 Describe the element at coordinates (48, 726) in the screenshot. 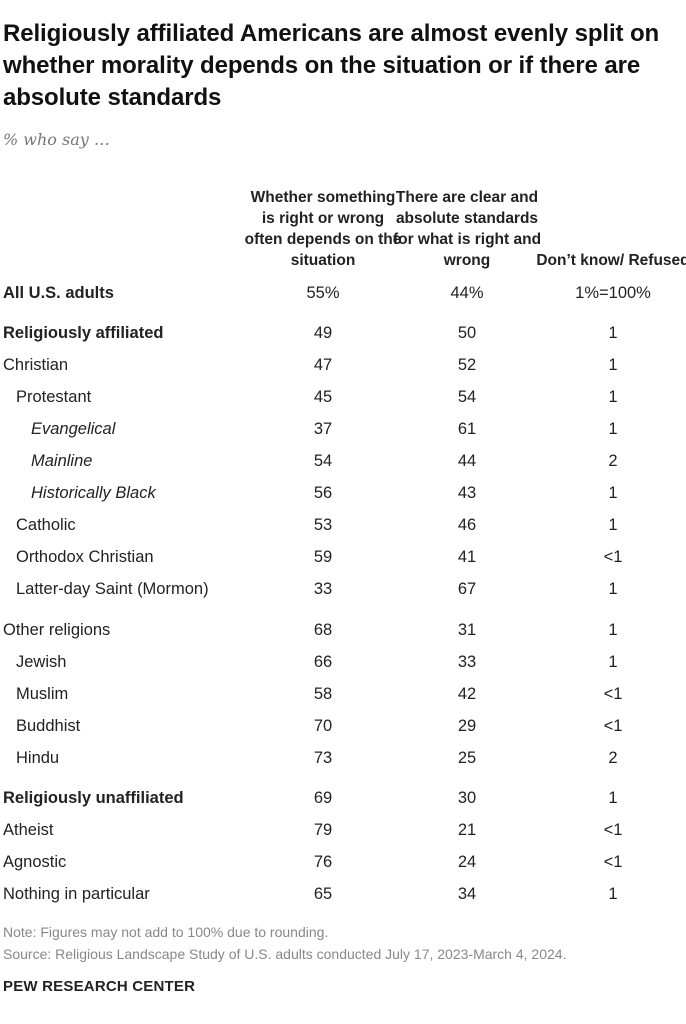

I see `row-label: Buddhist` at that location.